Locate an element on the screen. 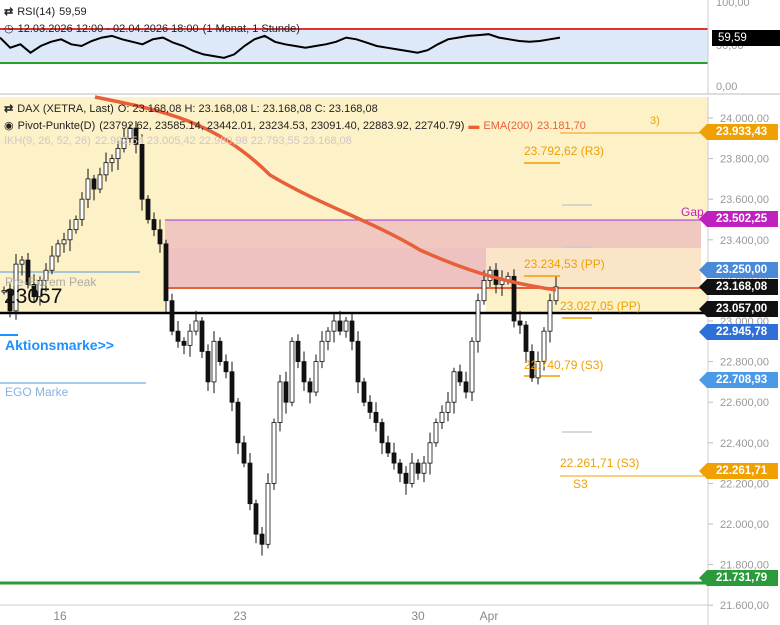 The height and width of the screenshot is (625, 780). rsi-line is located at coordinates (280, 46).